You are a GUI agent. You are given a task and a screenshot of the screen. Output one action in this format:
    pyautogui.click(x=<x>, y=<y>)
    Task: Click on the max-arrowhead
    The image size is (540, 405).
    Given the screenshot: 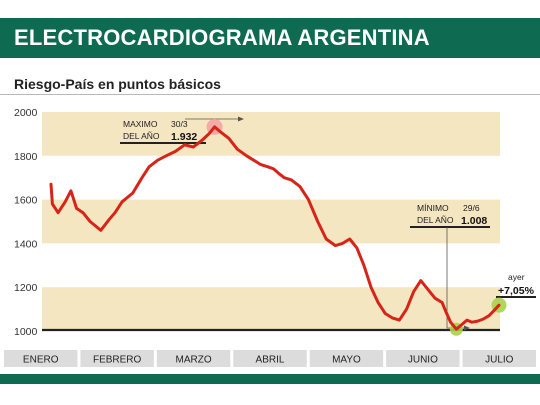 What is the action you would take?
    pyautogui.click(x=241, y=119)
    